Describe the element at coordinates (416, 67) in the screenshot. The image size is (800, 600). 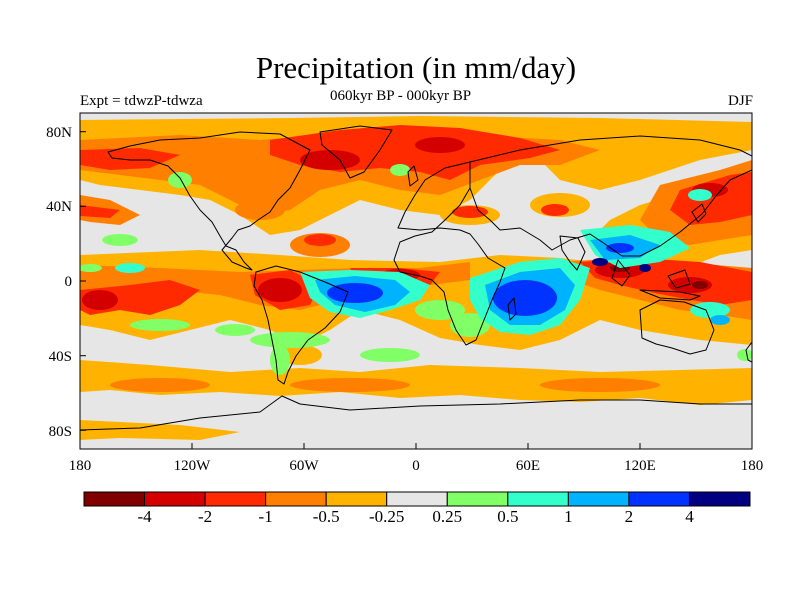
I see `figure-title: Precipitation (in mm/day)` at that location.